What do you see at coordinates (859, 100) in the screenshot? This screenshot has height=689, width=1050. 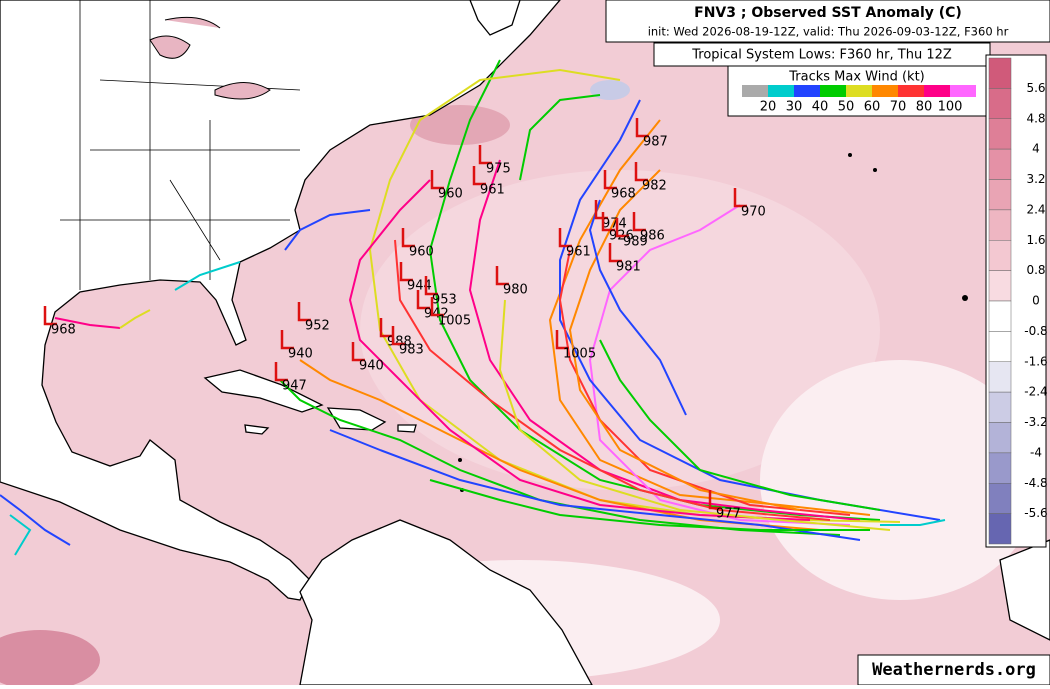 I see `wind-legend: 20 30 40 50 60 70 80 100` at bounding box center [859, 100].